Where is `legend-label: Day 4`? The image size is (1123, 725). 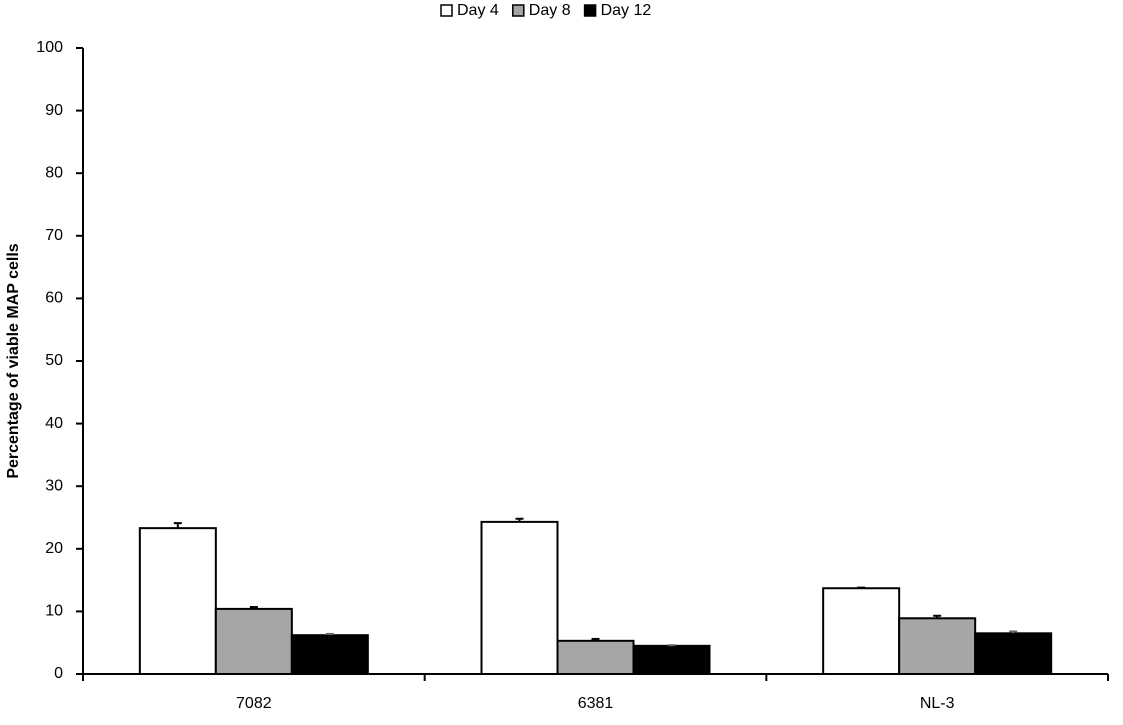 legend-label: Day 4 is located at coordinates (478, 10).